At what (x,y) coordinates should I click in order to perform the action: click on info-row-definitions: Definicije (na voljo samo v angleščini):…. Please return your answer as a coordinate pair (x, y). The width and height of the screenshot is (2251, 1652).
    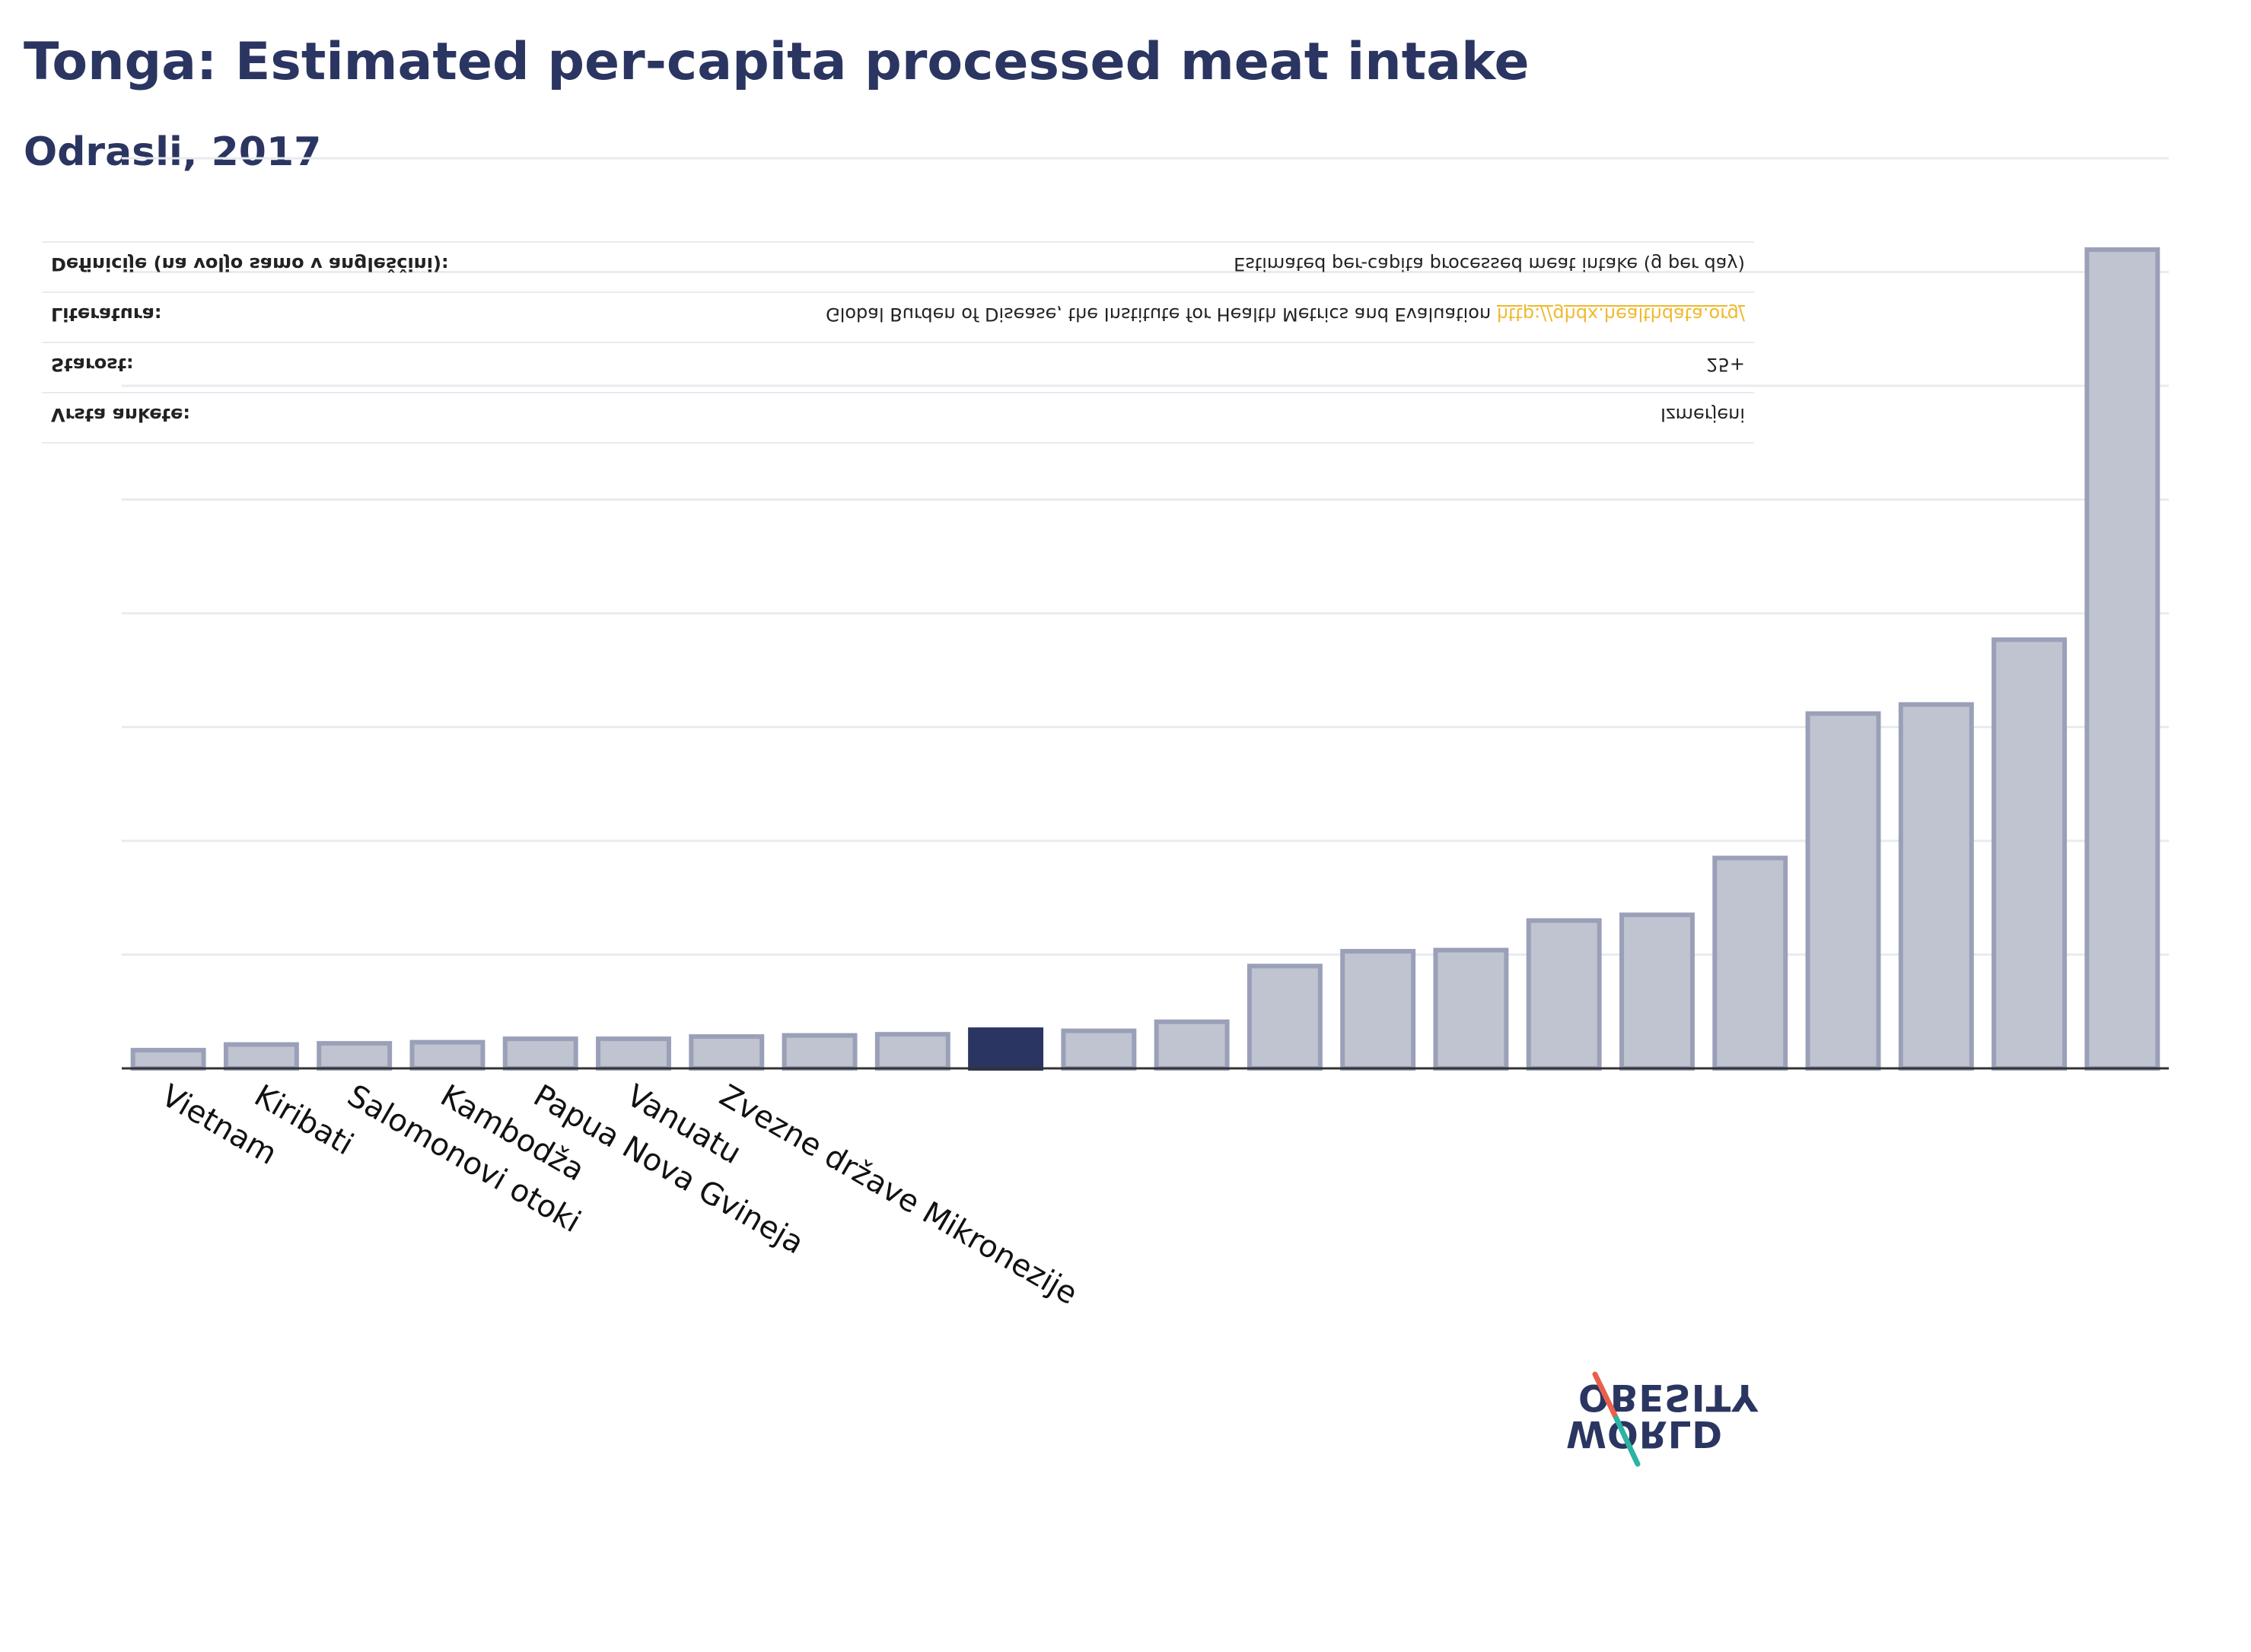
    Looking at the image, I should click on (898, 266).